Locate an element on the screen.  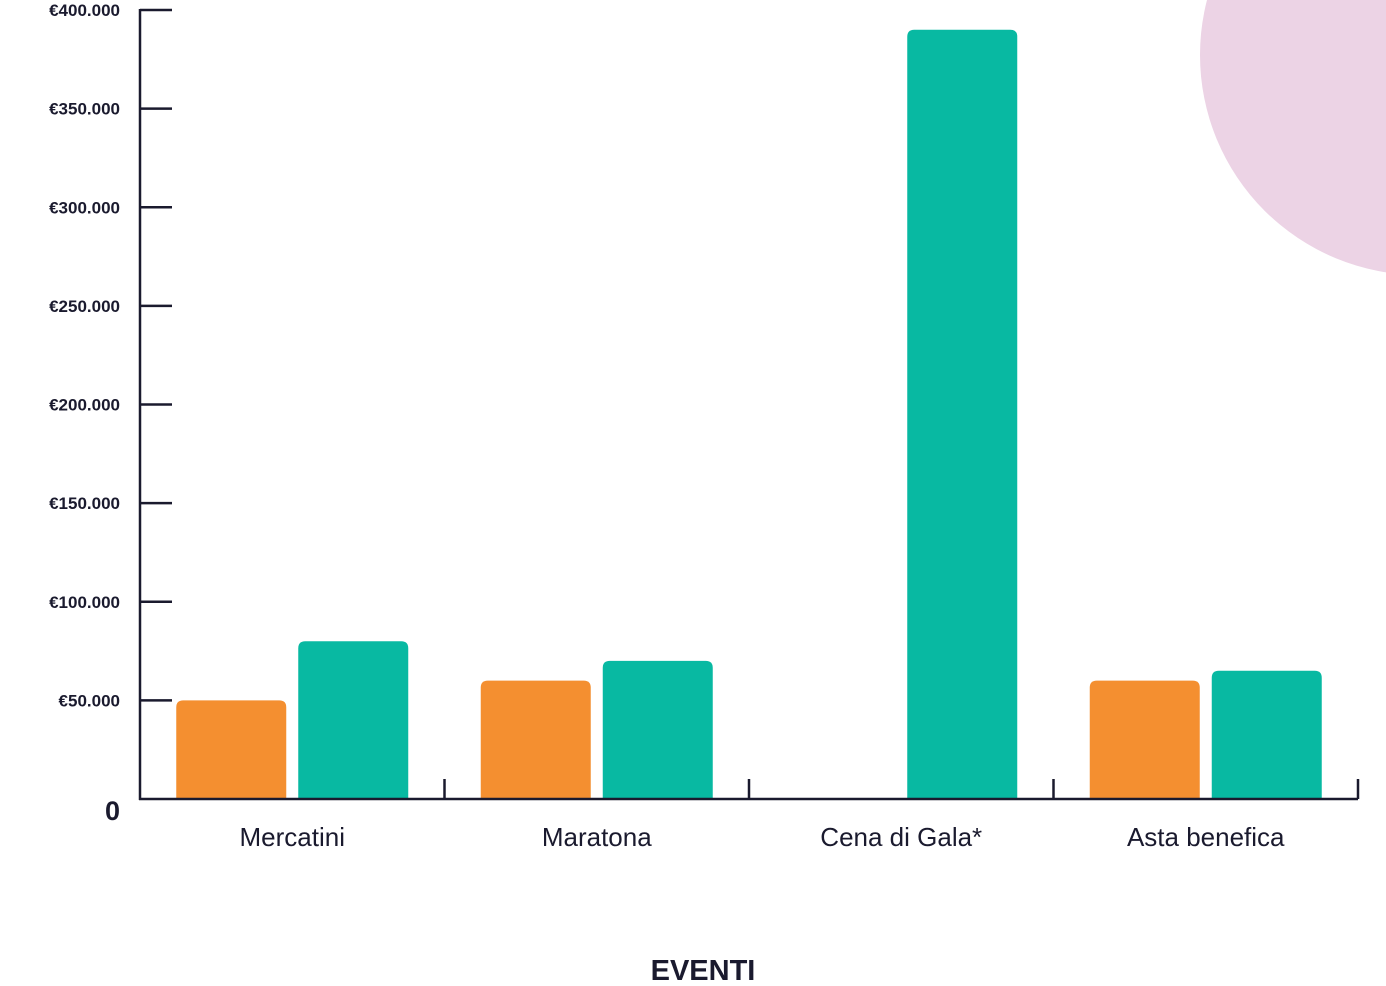
decorative-circle is located at coordinates (1293, 136).